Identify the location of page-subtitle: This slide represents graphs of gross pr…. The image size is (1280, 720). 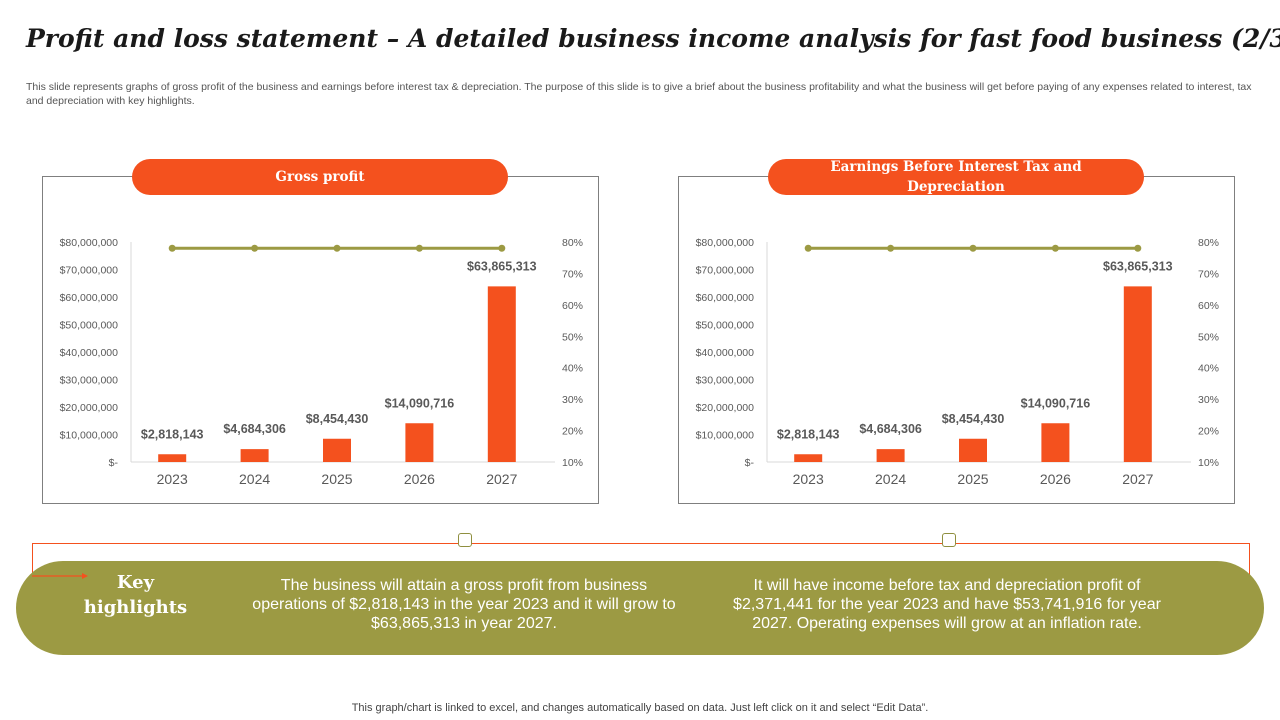
(639, 94).